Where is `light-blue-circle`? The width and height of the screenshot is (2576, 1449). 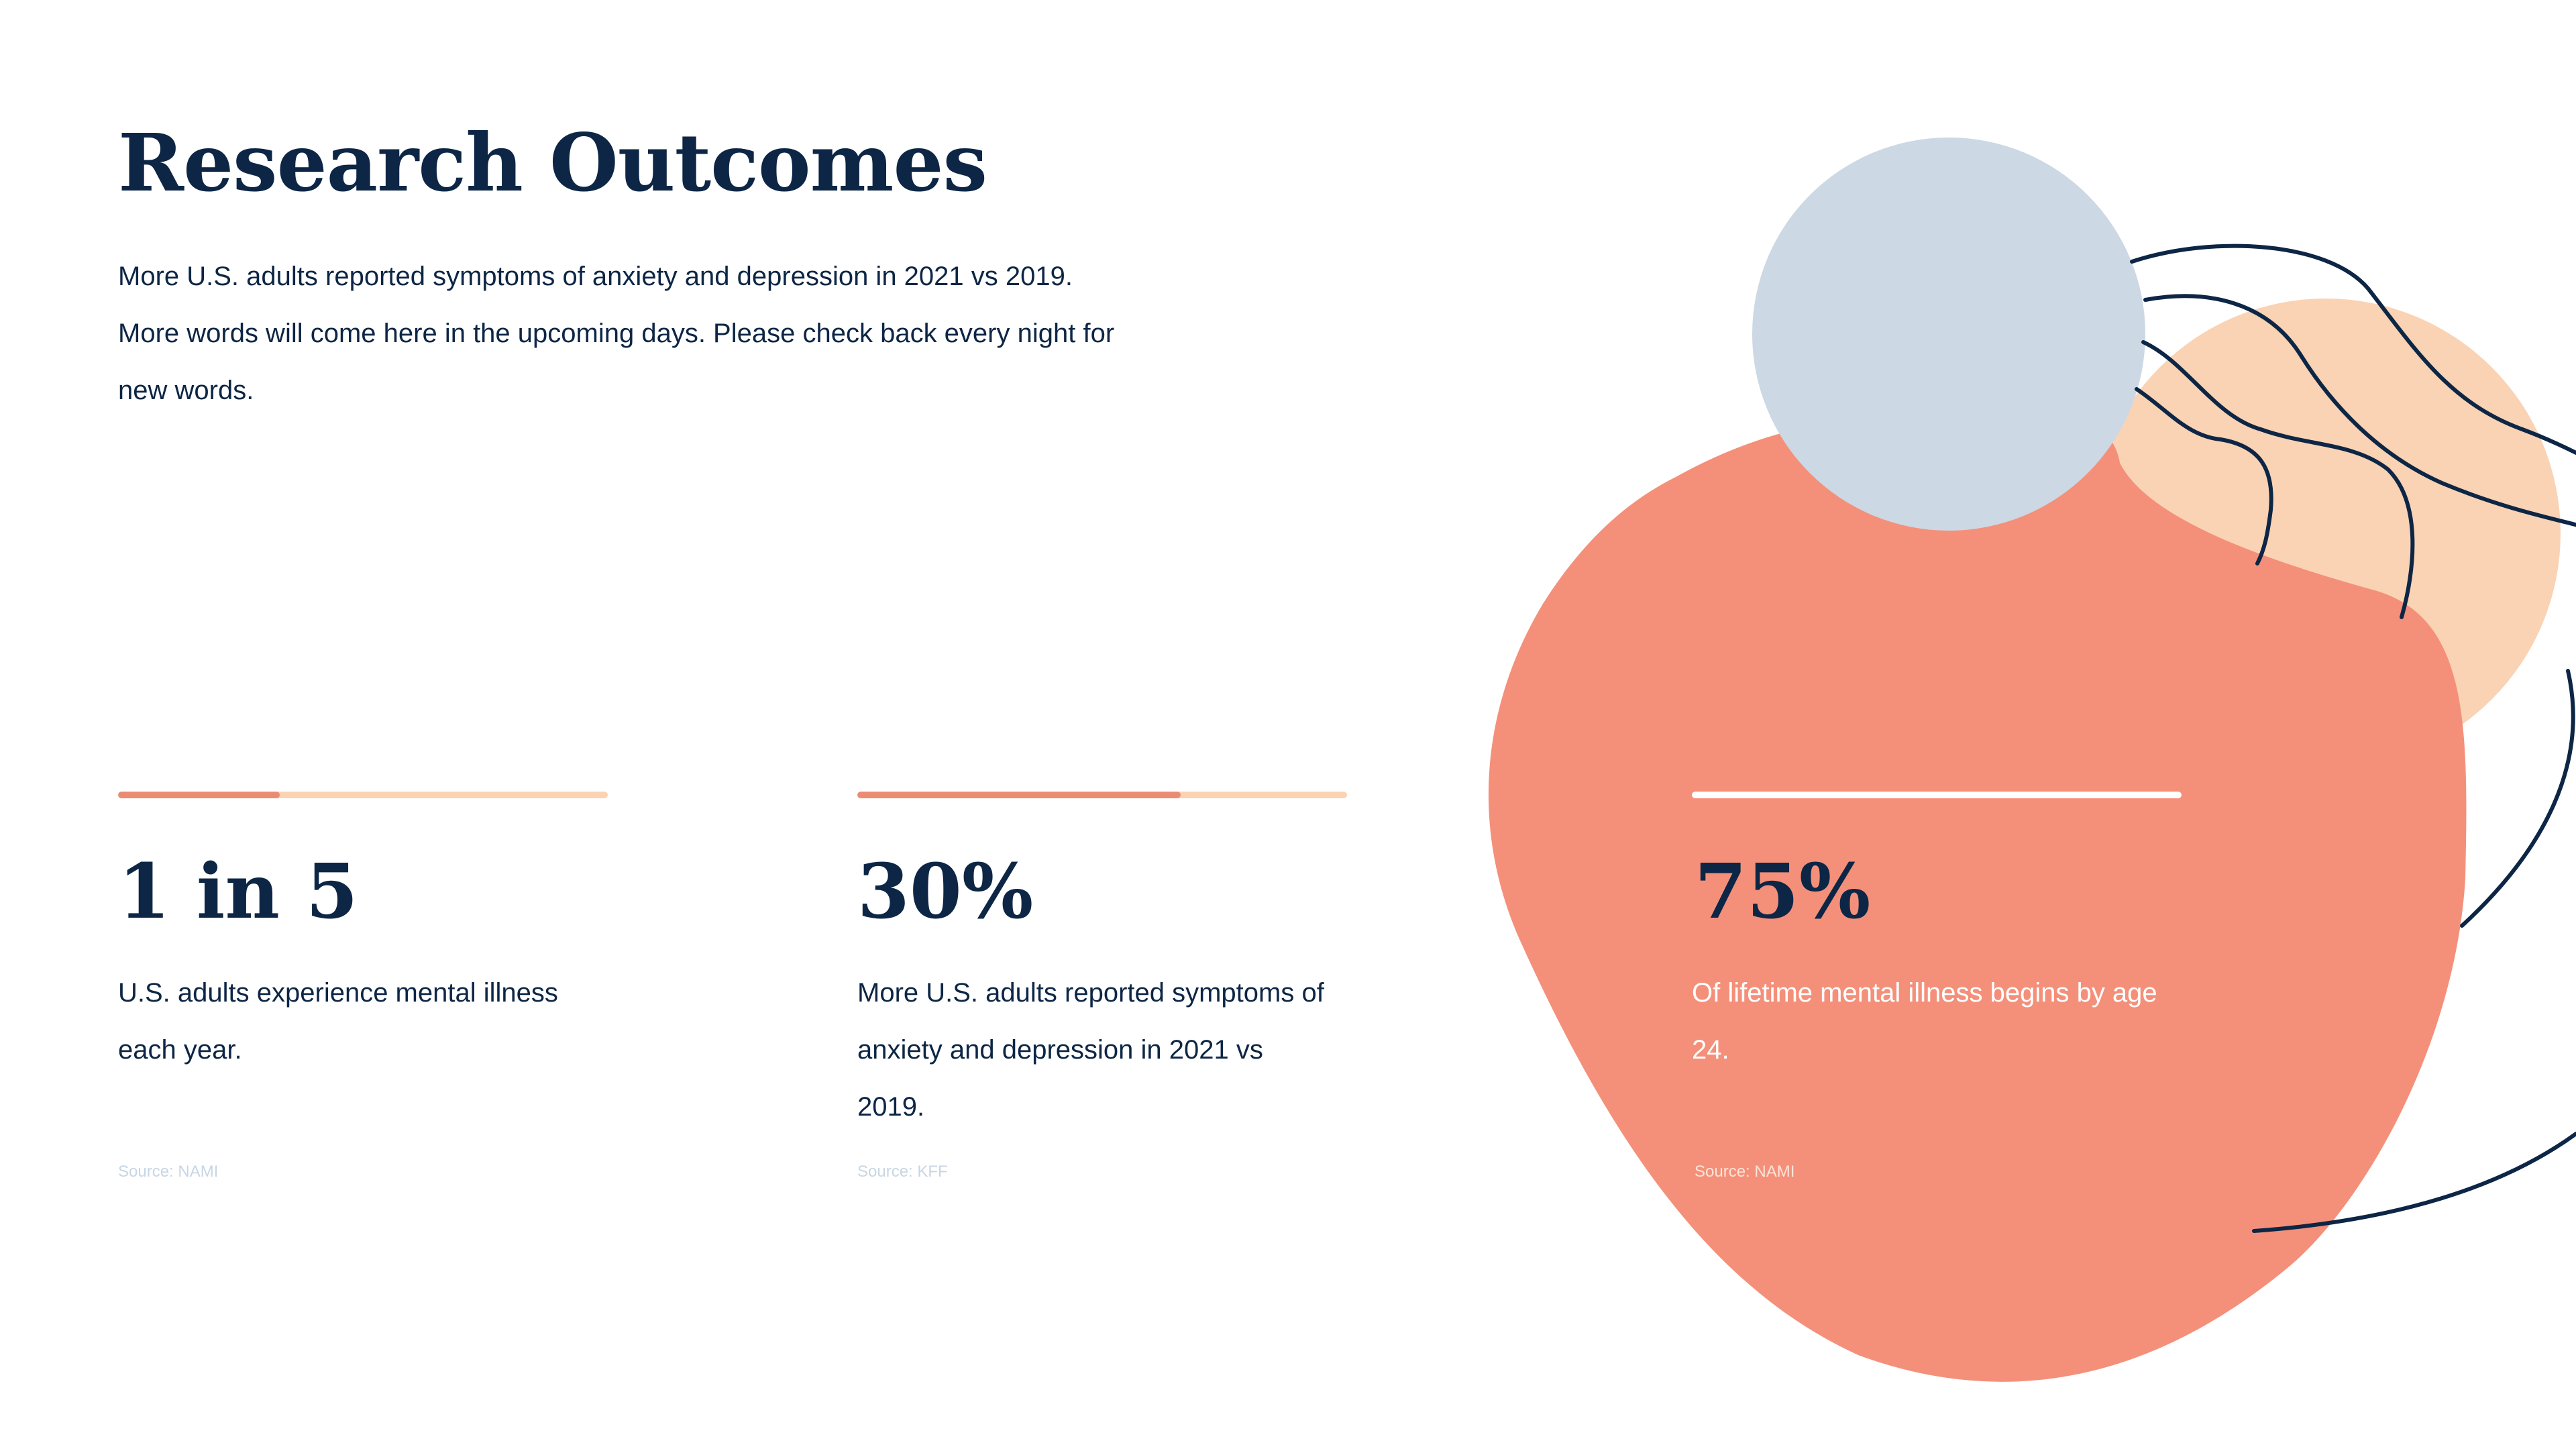
light-blue-circle is located at coordinates (1948, 334).